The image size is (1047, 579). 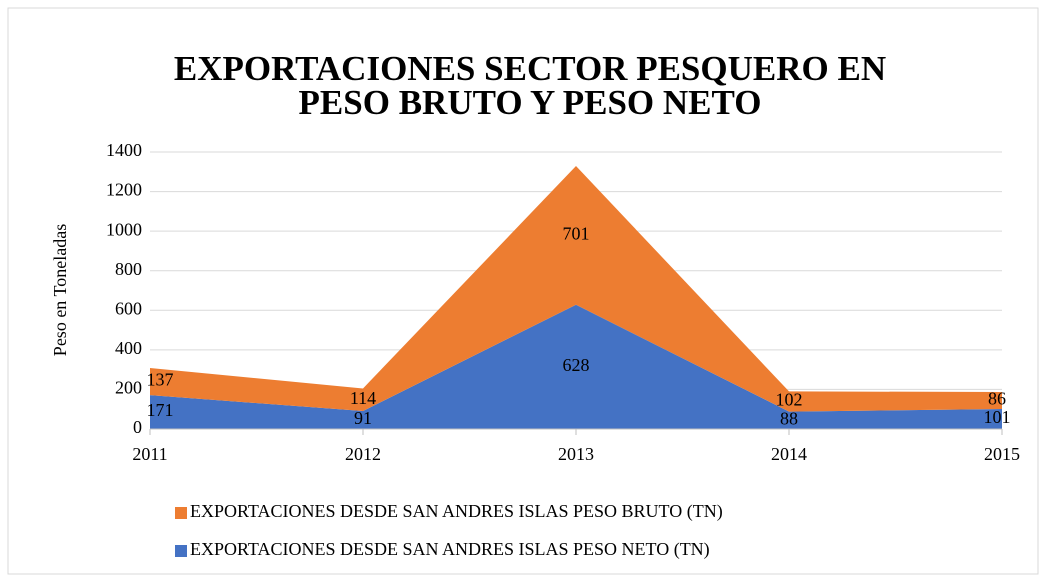 What do you see at coordinates (363, 454) in the screenshot?
I see `x-tick-label: 2012` at bounding box center [363, 454].